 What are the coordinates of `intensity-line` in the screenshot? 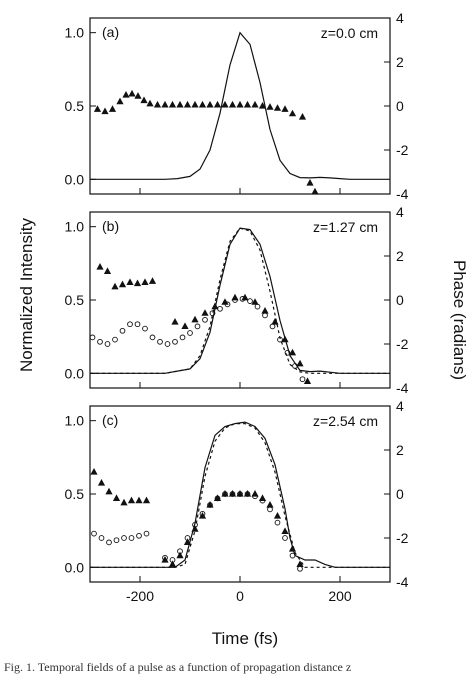 It's located at (240, 300).